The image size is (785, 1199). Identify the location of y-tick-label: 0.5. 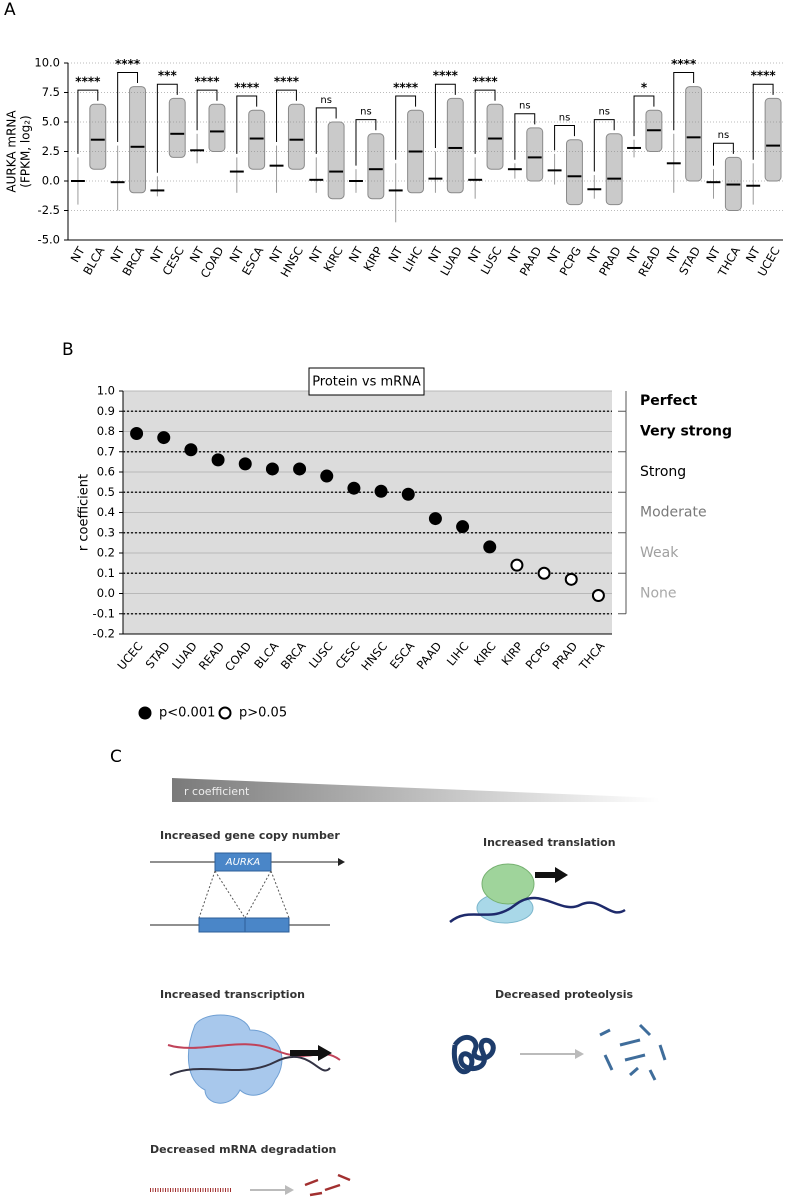
(106, 492).